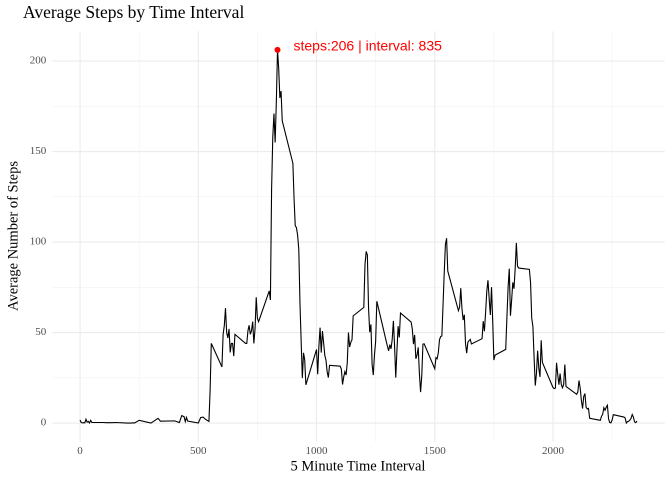 The image size is (672, 480). Describe the element at coordinates (38, 151) in the screenshot. I see `y-tick-label: 150` at that location.